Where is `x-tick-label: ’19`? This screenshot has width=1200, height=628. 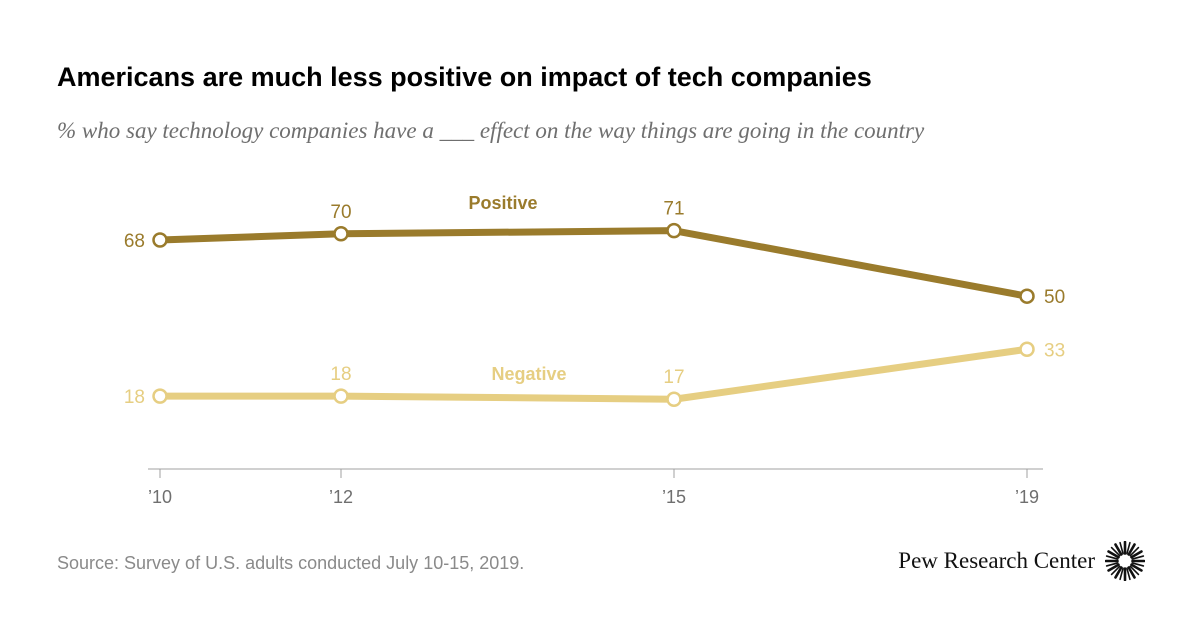
x-tick-label: ’19 is located at coordinates (1027, 497).